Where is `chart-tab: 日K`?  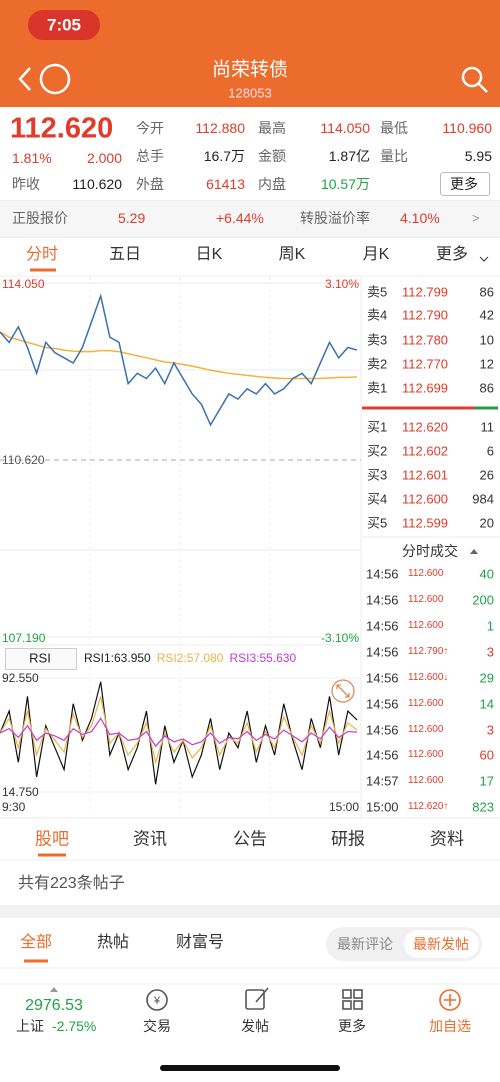
chart-tab: 日K is located at coordinates (209, 254).